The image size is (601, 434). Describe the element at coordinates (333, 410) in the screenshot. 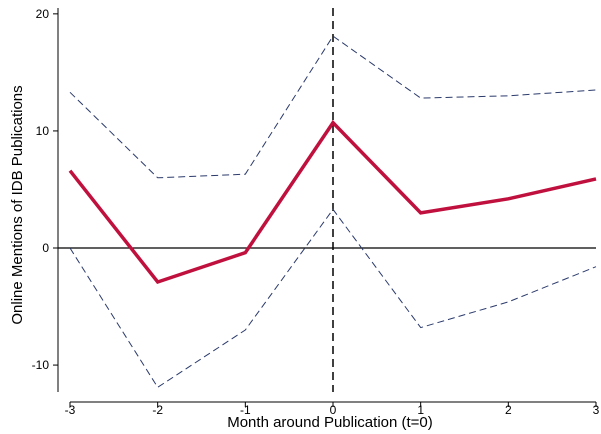

I see `x-tick-label: 0` at that location.